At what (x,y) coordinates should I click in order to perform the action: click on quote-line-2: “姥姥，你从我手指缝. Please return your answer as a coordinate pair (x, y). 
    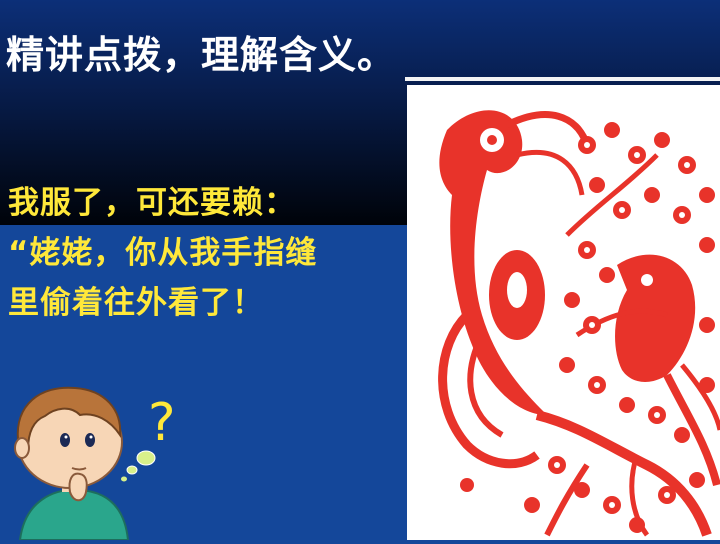
    Looking at the image, I should click on (163, 253).